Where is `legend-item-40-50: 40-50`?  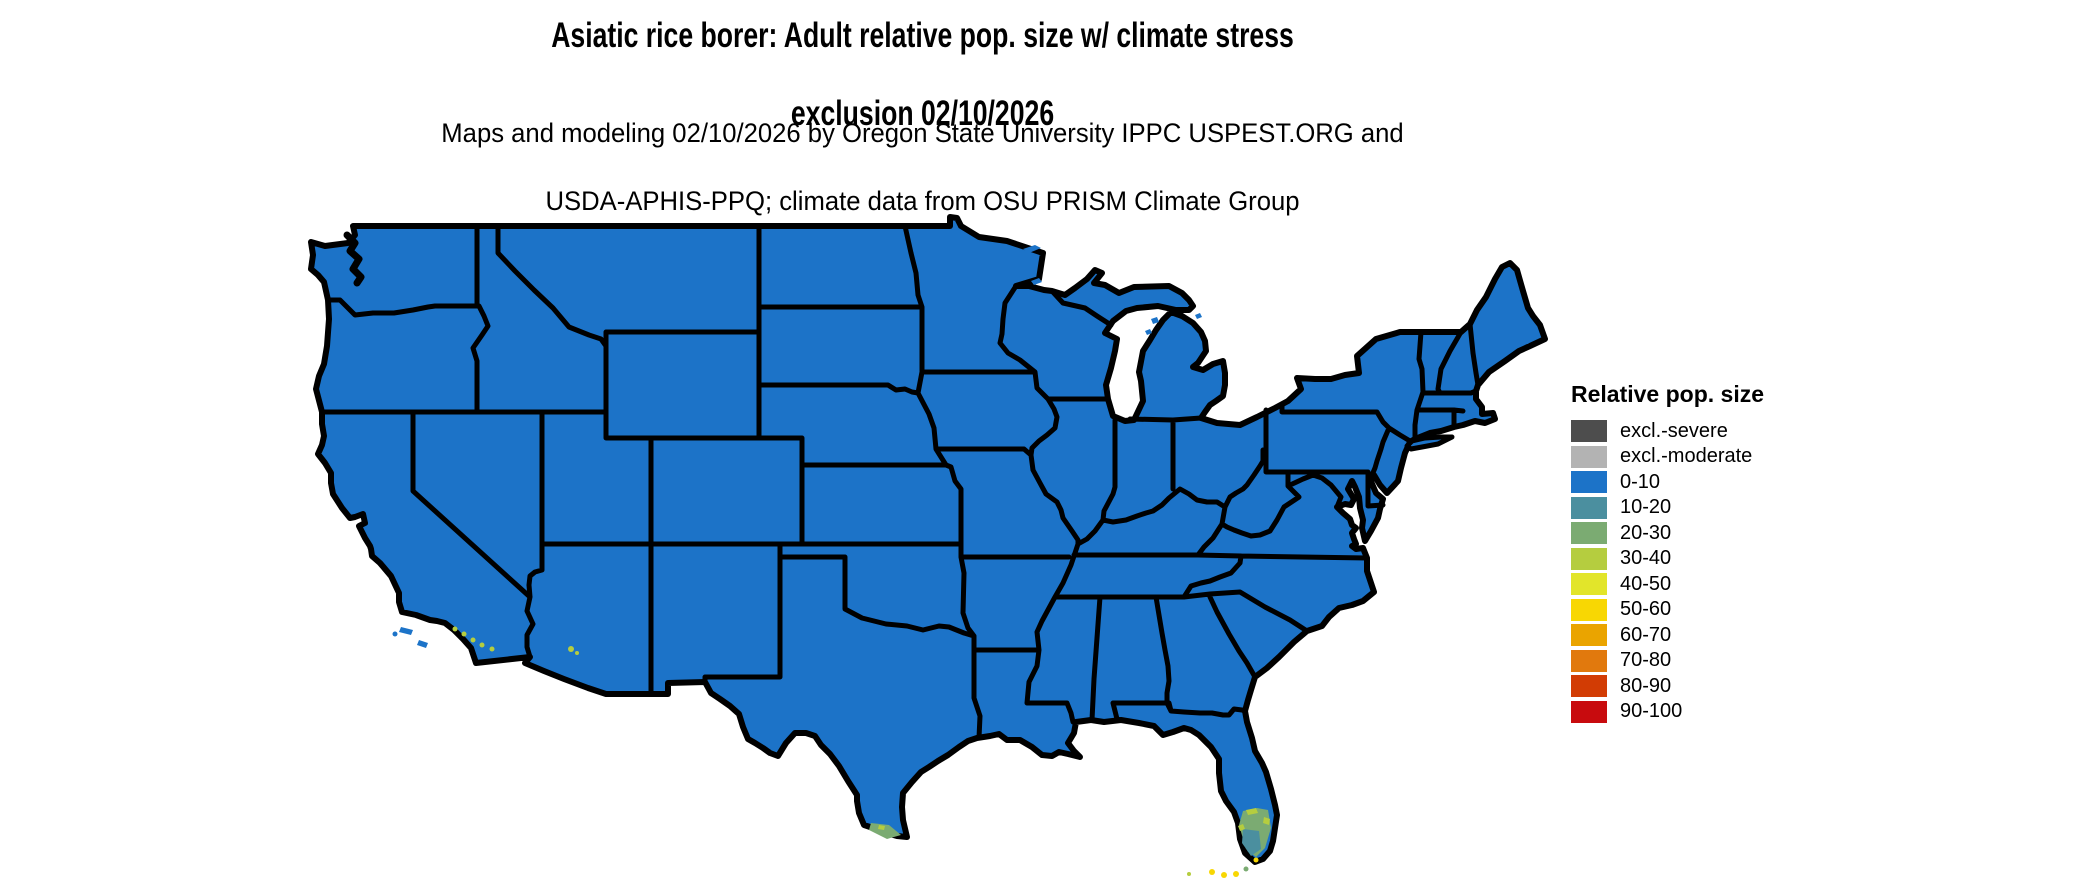 legend-item-40-50: 40-50 is located at coordinates (1667, 584).